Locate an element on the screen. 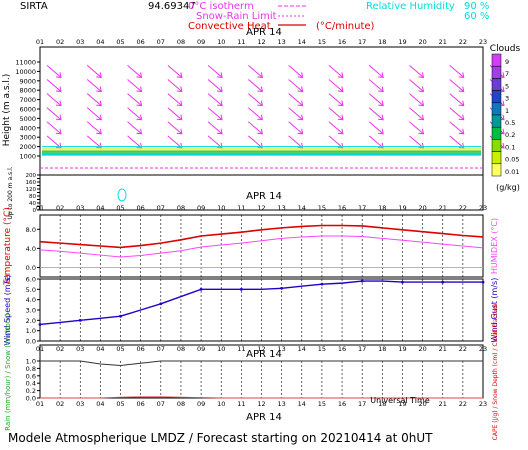  y-tick-label: 4.0 is located at coordinates (31, 249).